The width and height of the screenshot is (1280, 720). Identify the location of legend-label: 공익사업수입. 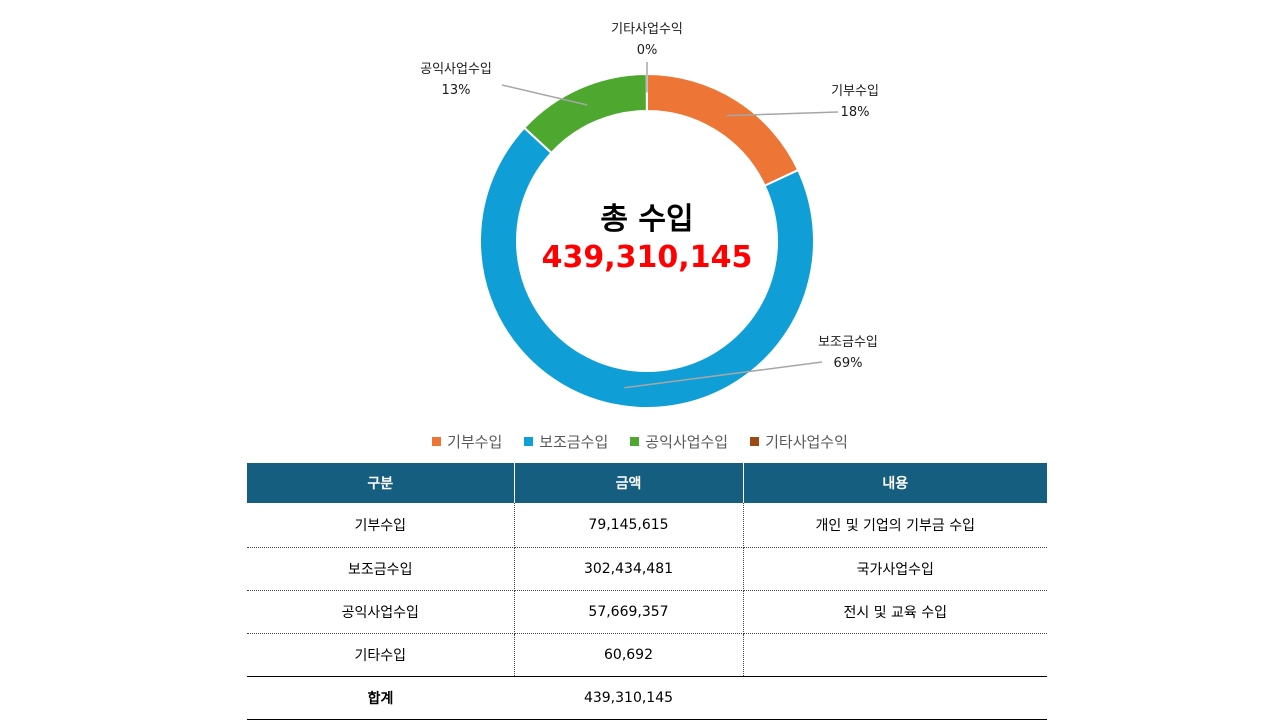
(687, 441).